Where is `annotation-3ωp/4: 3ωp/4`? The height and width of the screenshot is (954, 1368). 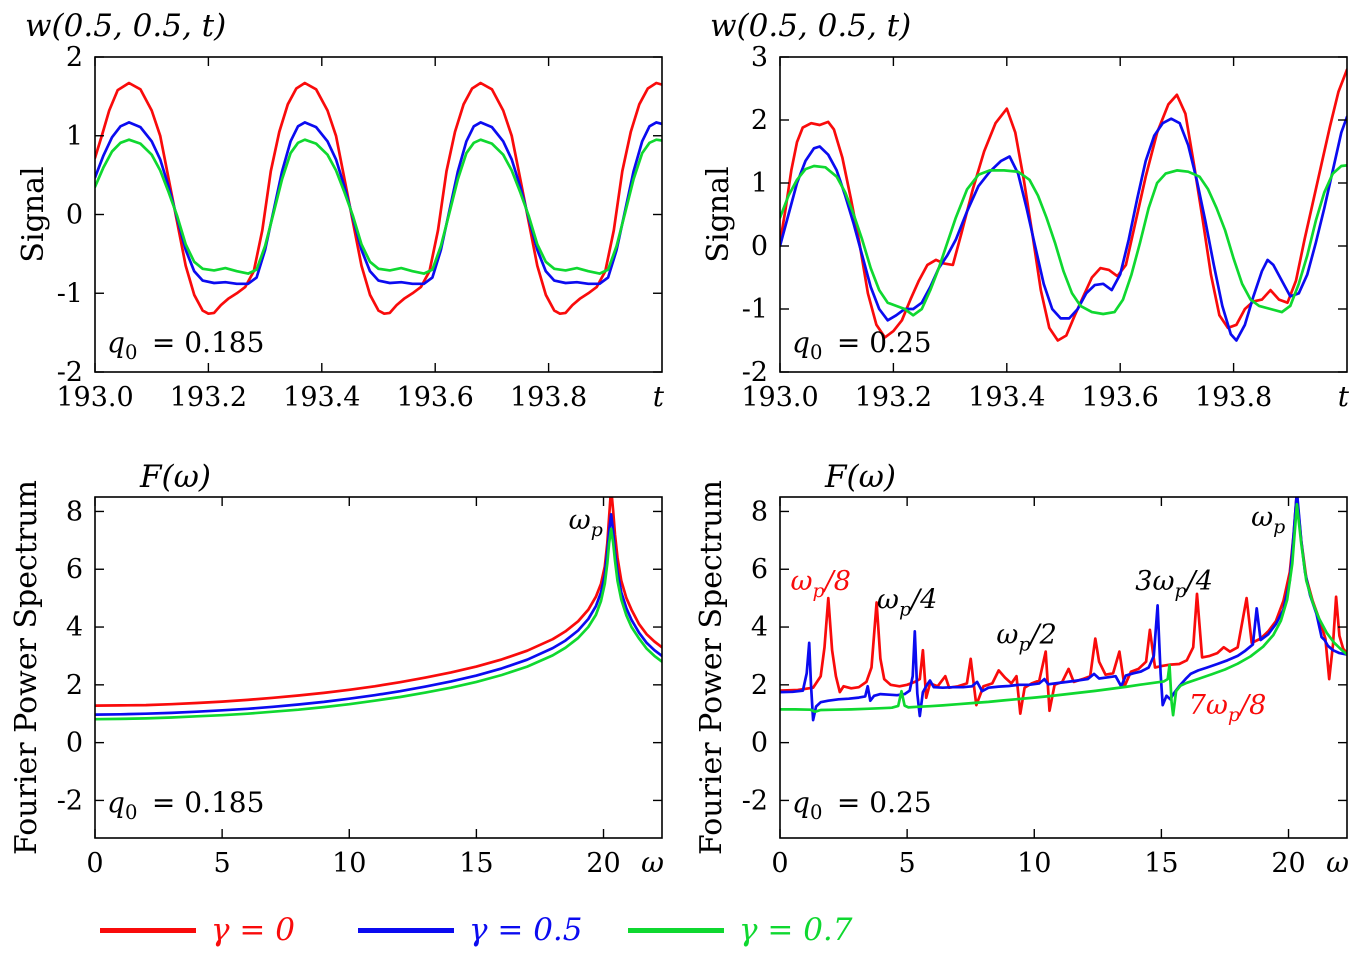
annotation-3ωp/4: 3ωp/4 is located at coordinates (1174, 584).